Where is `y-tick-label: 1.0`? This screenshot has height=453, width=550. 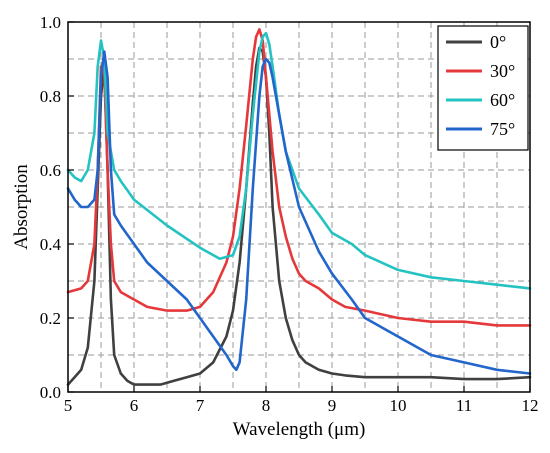
y-tick-label: 1.0 is located at coordinates (50, 22).